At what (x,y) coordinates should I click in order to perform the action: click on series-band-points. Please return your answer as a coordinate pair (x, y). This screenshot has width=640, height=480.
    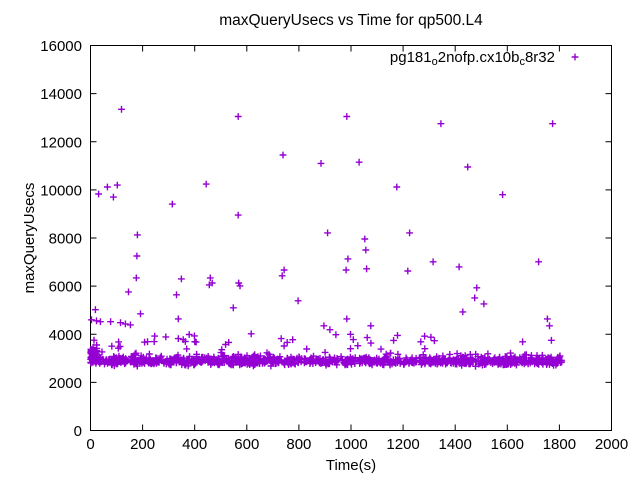
    Looking at the image, I should click on (326, 350).